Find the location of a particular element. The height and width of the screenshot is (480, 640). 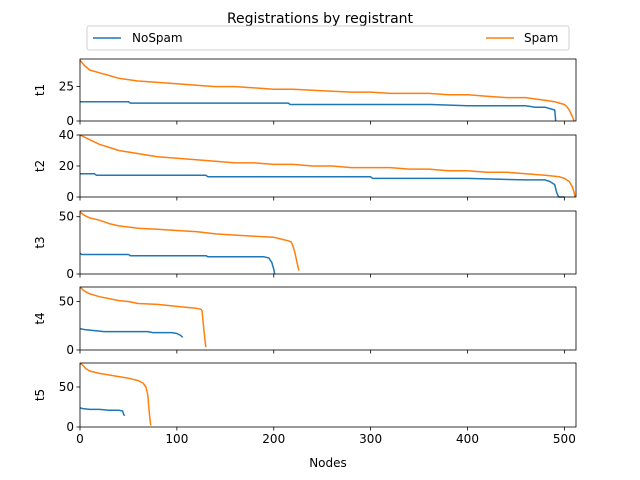

series-line-spam-t4 is located at coordinates (143, 317).